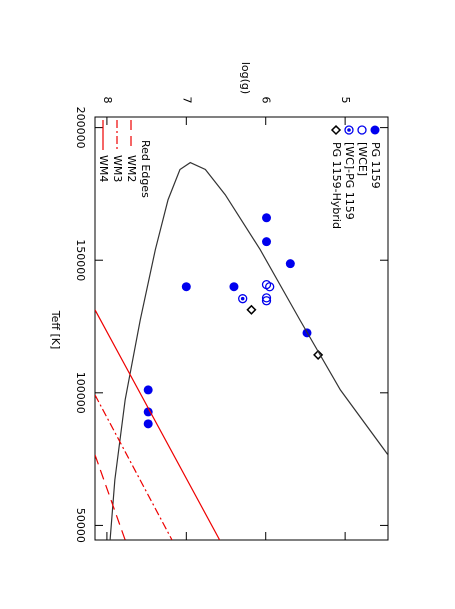 The height and width of the screenshot is (609, 455). What do you see at coordinates (55, 330) in the screenshot?
I see `x-axis-title: Teff [K]` at bounding box center [55, 330].